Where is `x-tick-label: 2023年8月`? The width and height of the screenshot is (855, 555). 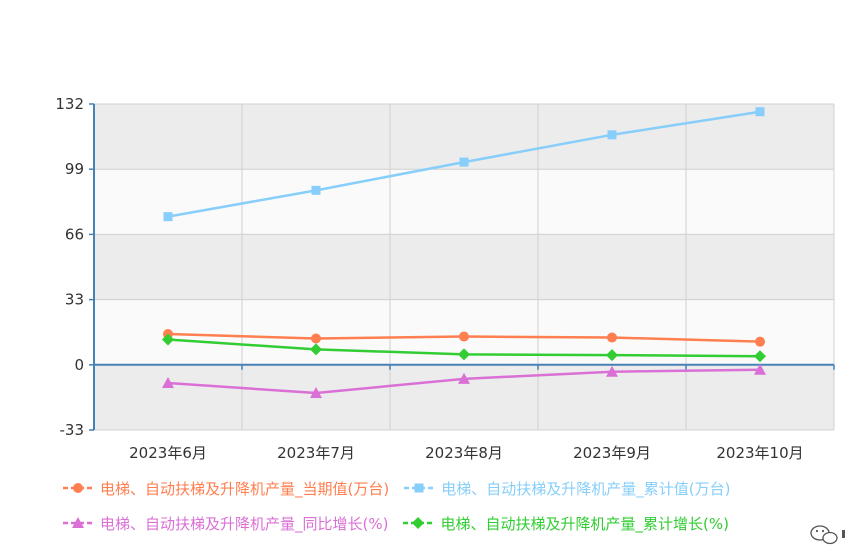 x-tick-label: 2023年8月 is located at coordinates (464, 453).